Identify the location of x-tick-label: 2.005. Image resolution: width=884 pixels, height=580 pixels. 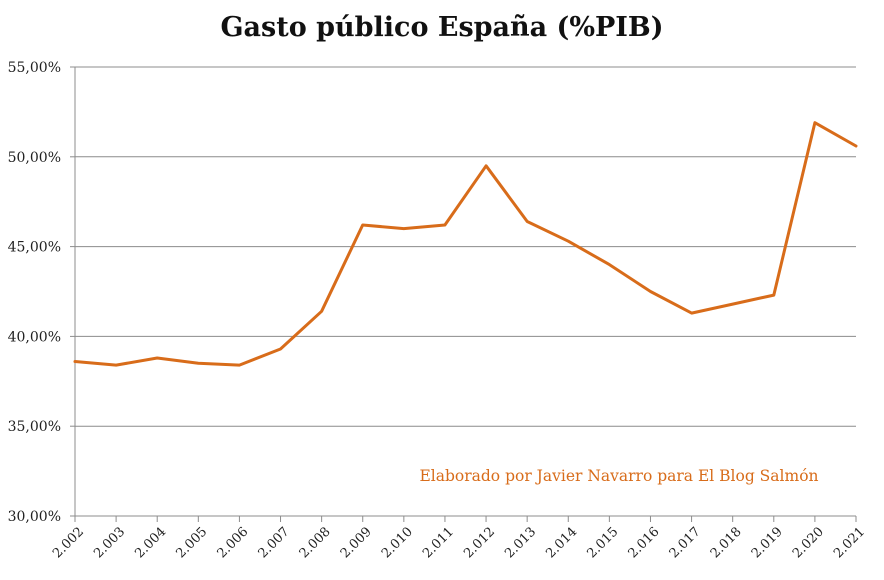
(191, 542).